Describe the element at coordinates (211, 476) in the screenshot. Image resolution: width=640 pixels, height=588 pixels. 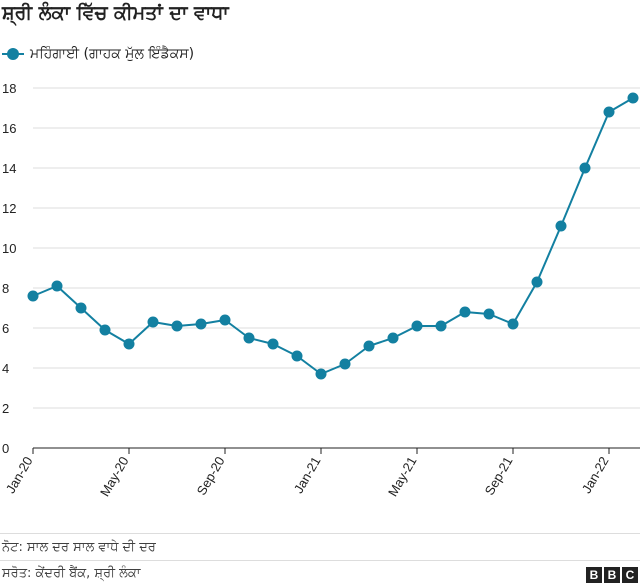
I see `x-tick-label: Sep-20` at that location.